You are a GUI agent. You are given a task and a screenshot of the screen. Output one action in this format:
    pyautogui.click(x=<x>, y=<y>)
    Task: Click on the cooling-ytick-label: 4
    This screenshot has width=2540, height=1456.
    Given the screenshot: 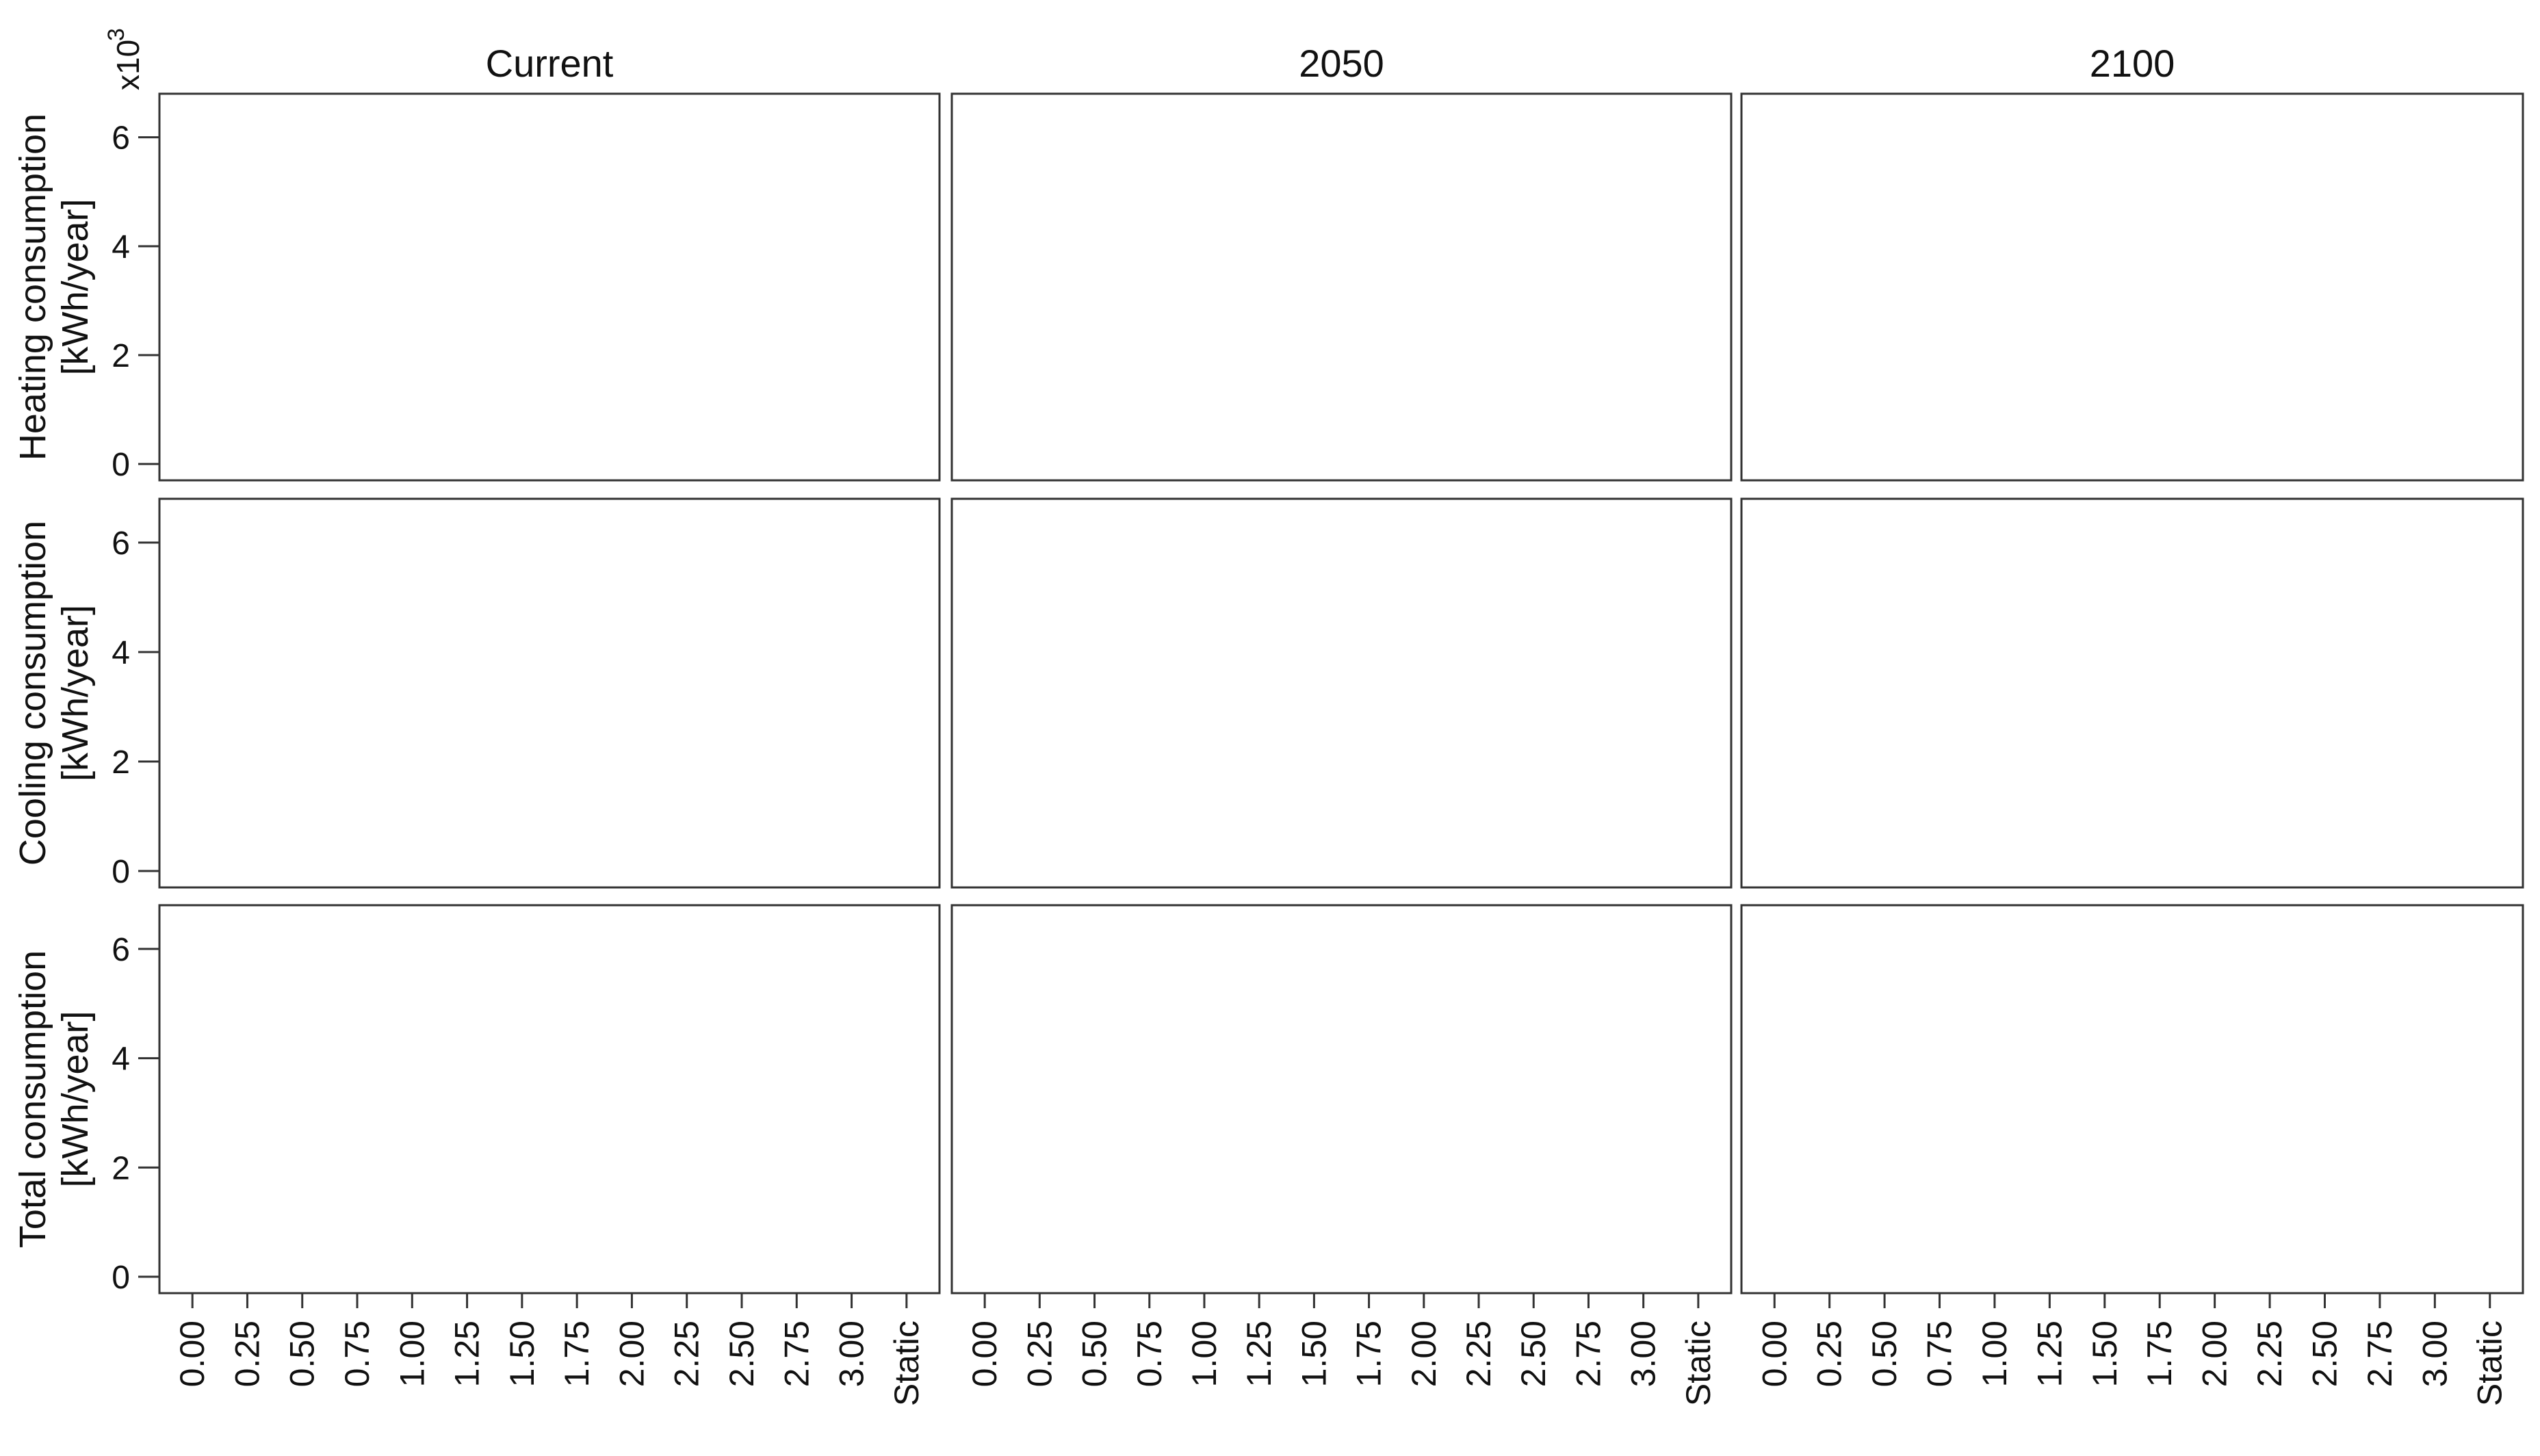 What is the action you would take?
    pyautogui.click(x=121, y=653)
    